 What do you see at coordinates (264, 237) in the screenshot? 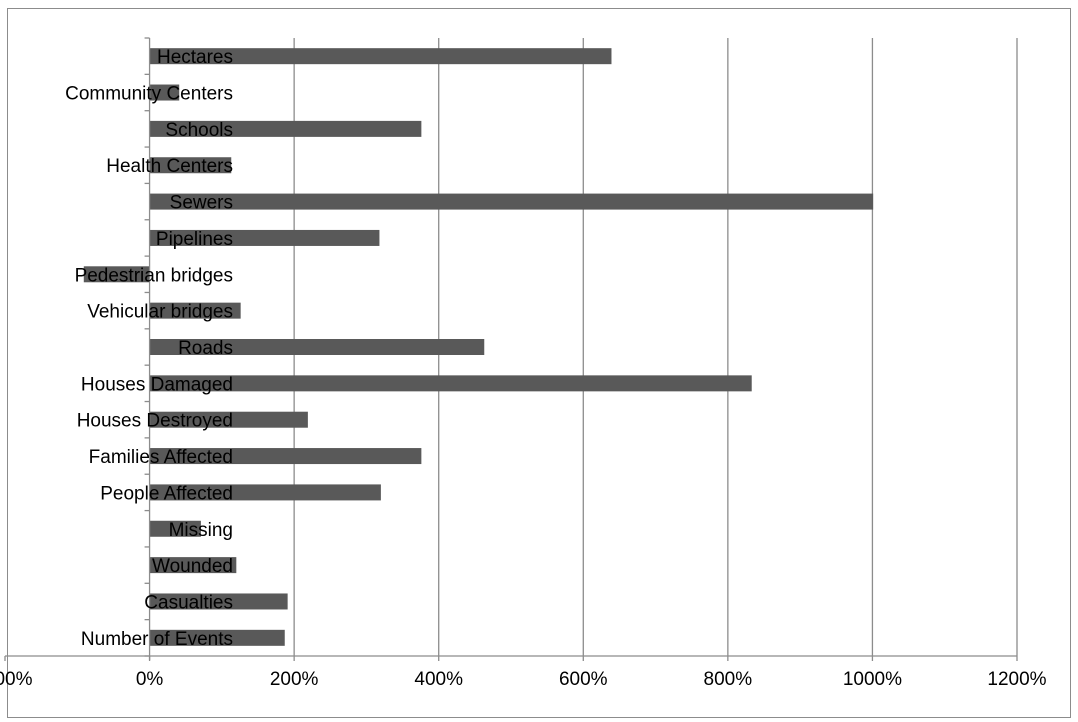
I see `bar-pipelines` at bounding box center [264, 237].